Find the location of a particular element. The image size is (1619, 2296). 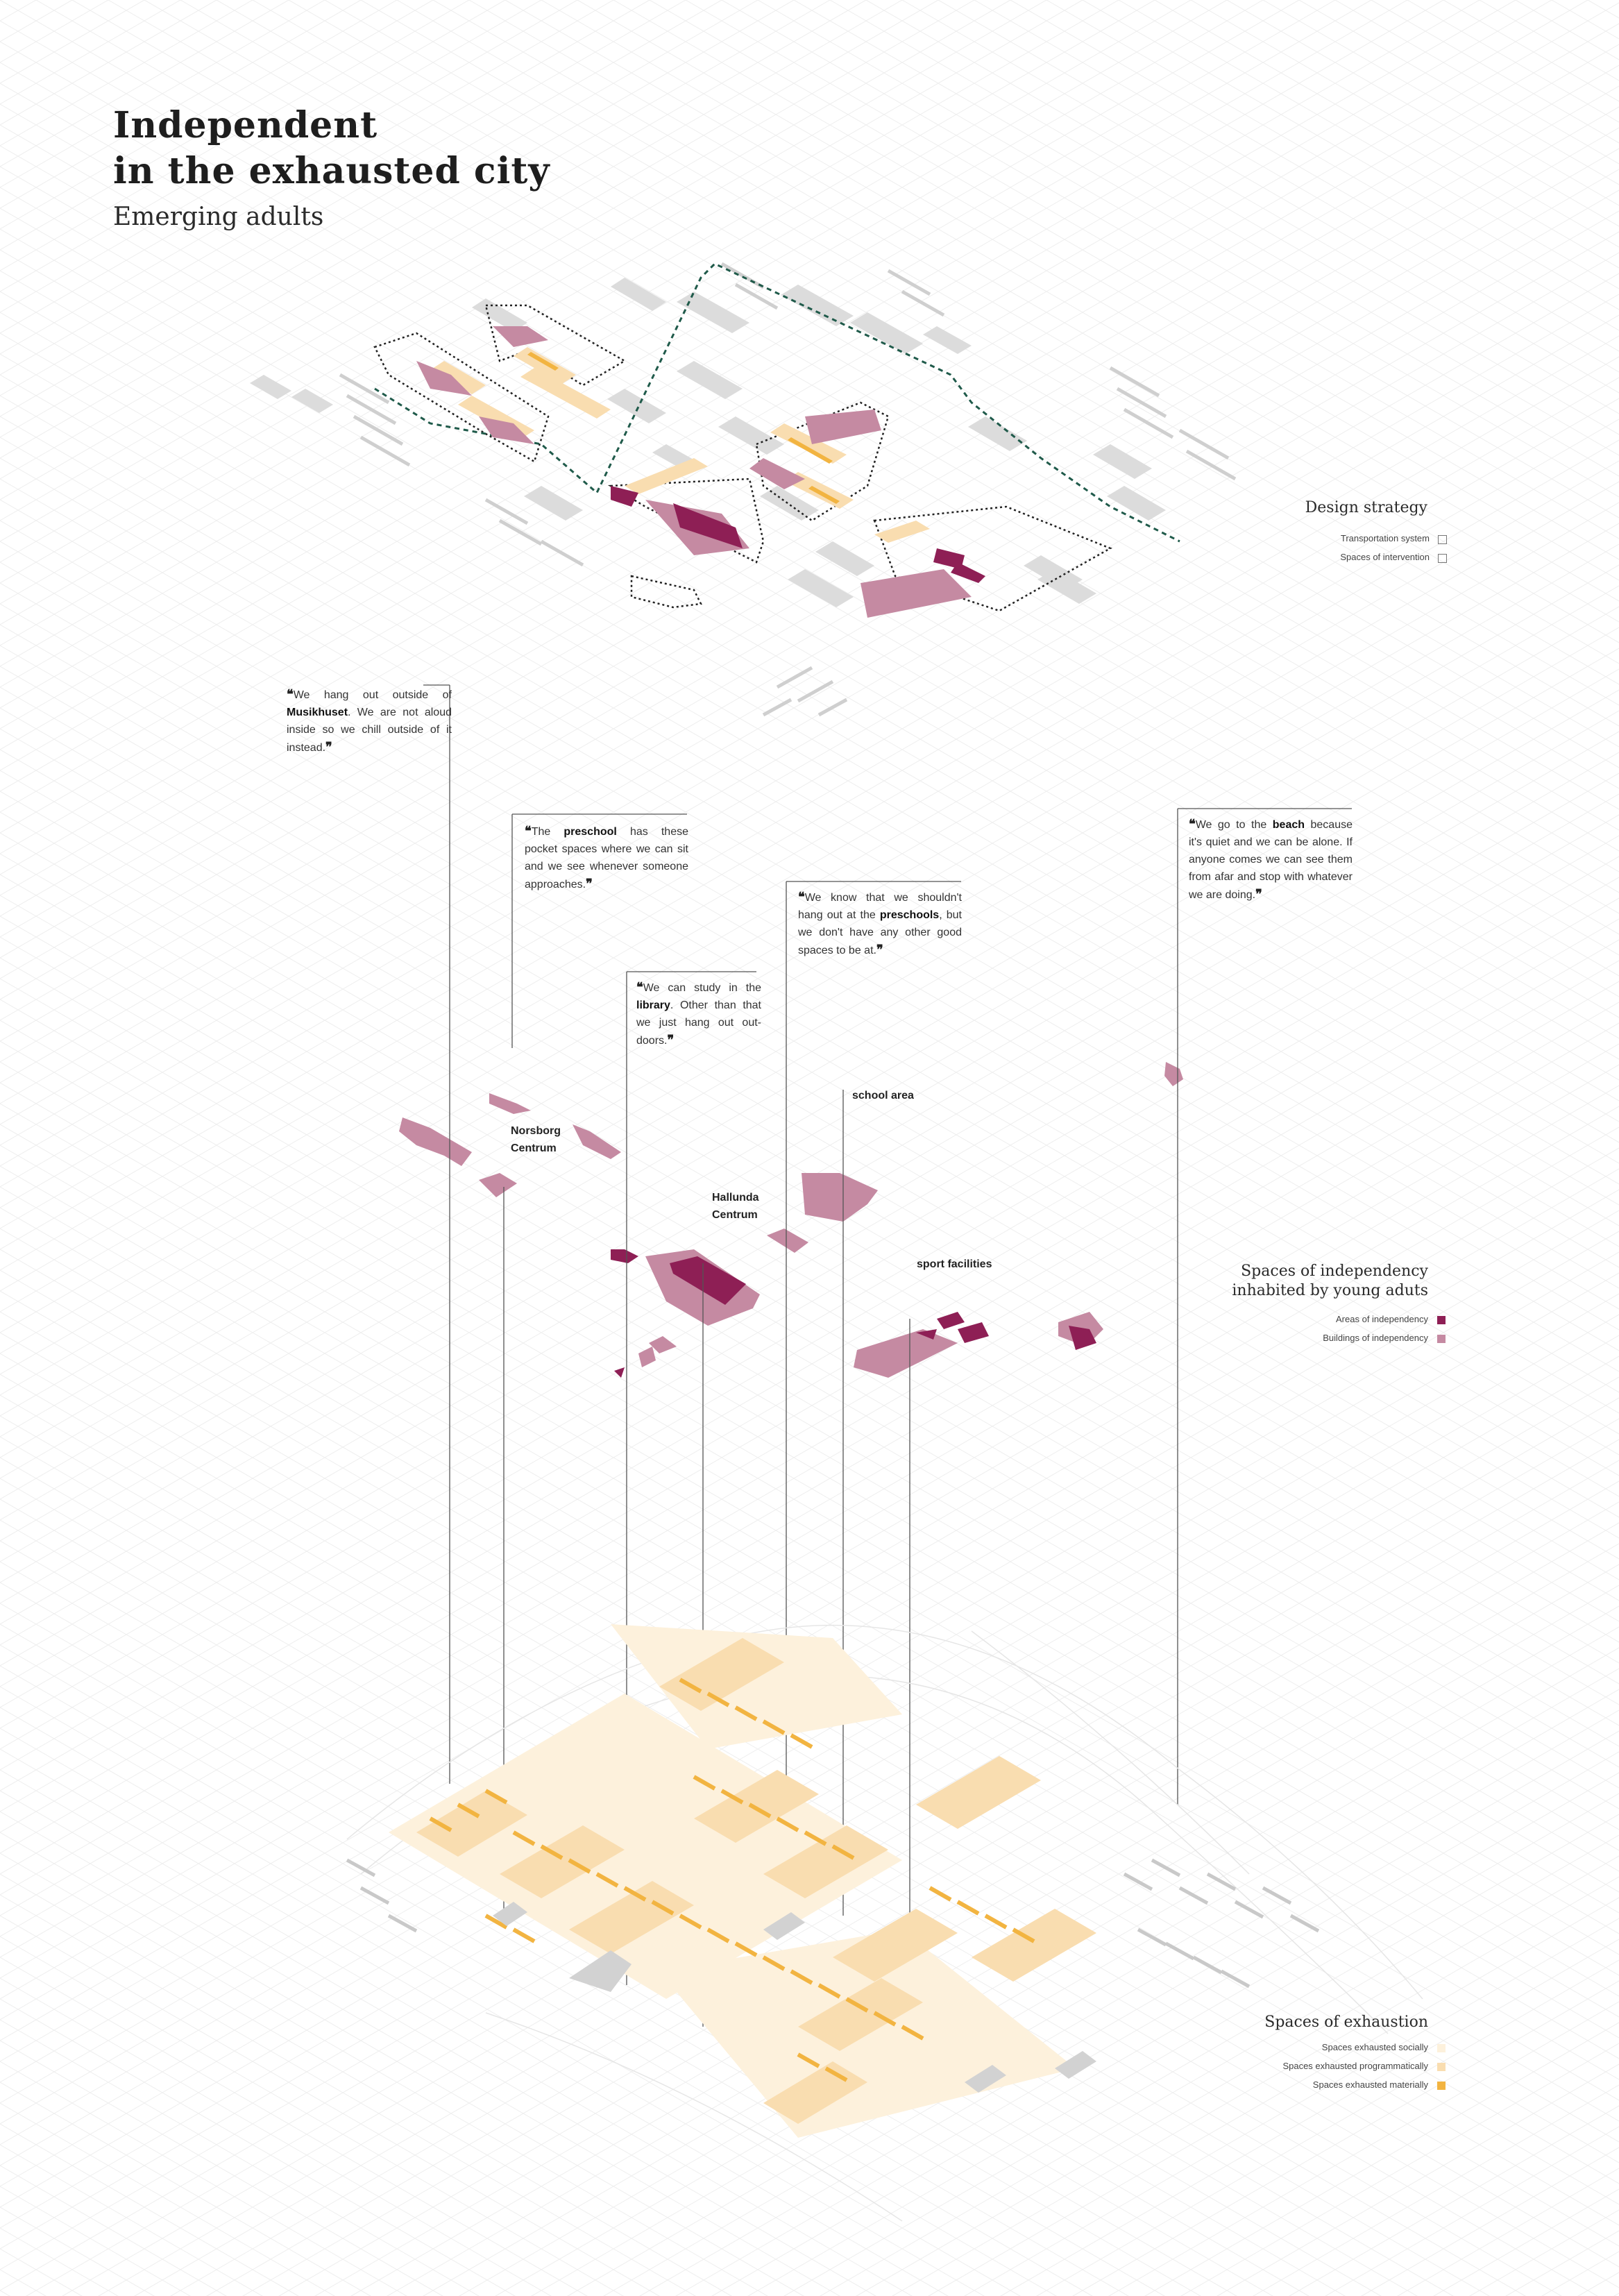

quote-text: We hang out outside of is located at coordinates (372, 695).